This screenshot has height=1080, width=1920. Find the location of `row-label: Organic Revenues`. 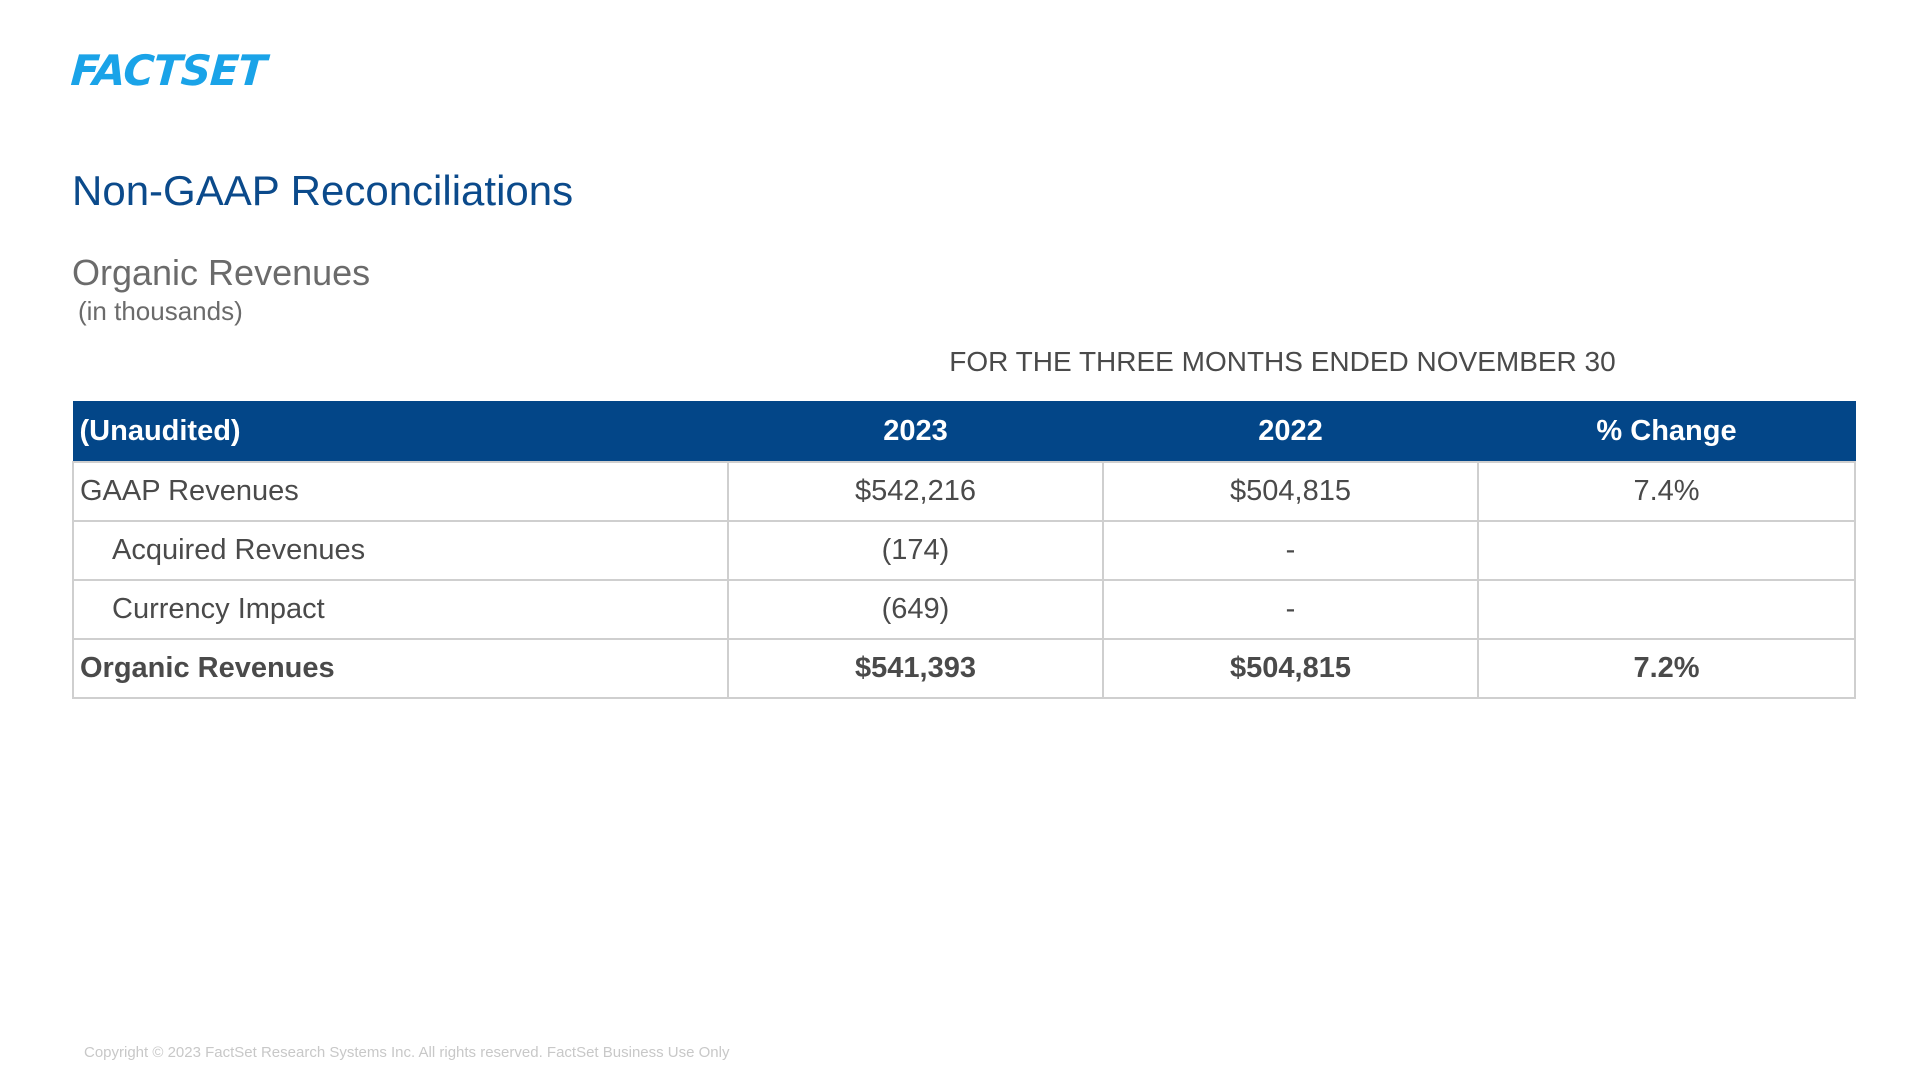

row-label: Organic Revenues is located at coordinates (400, 668).